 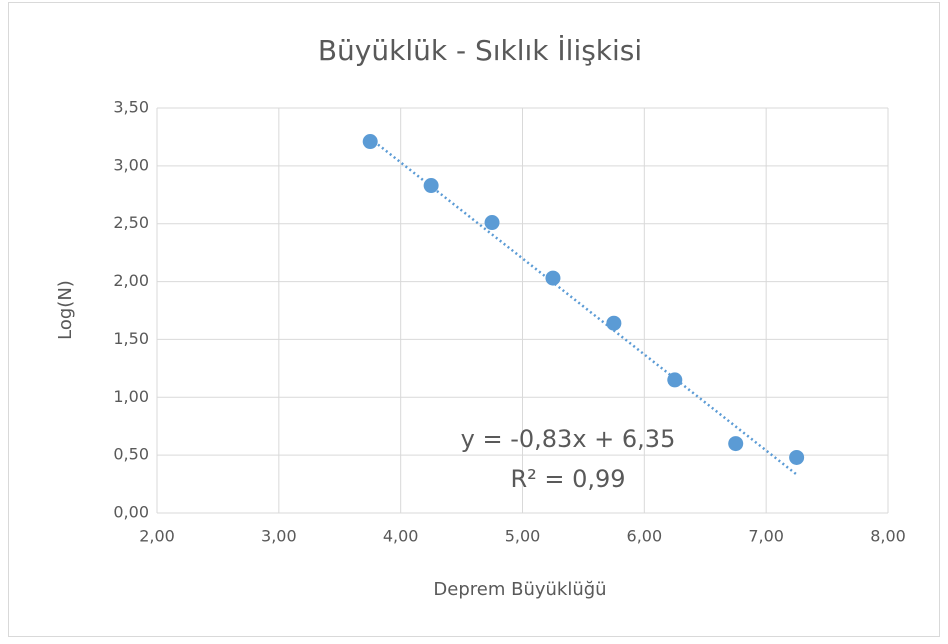 What do you see at coordinates (519, 589) in the screenshot?
I see `x-axis-label: Deprem Büyüklüğü` at bounding box center [519, 589].